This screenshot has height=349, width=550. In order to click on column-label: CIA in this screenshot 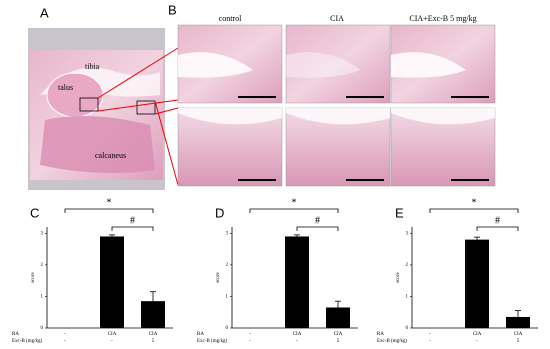, I will do `click(337, 18)`.